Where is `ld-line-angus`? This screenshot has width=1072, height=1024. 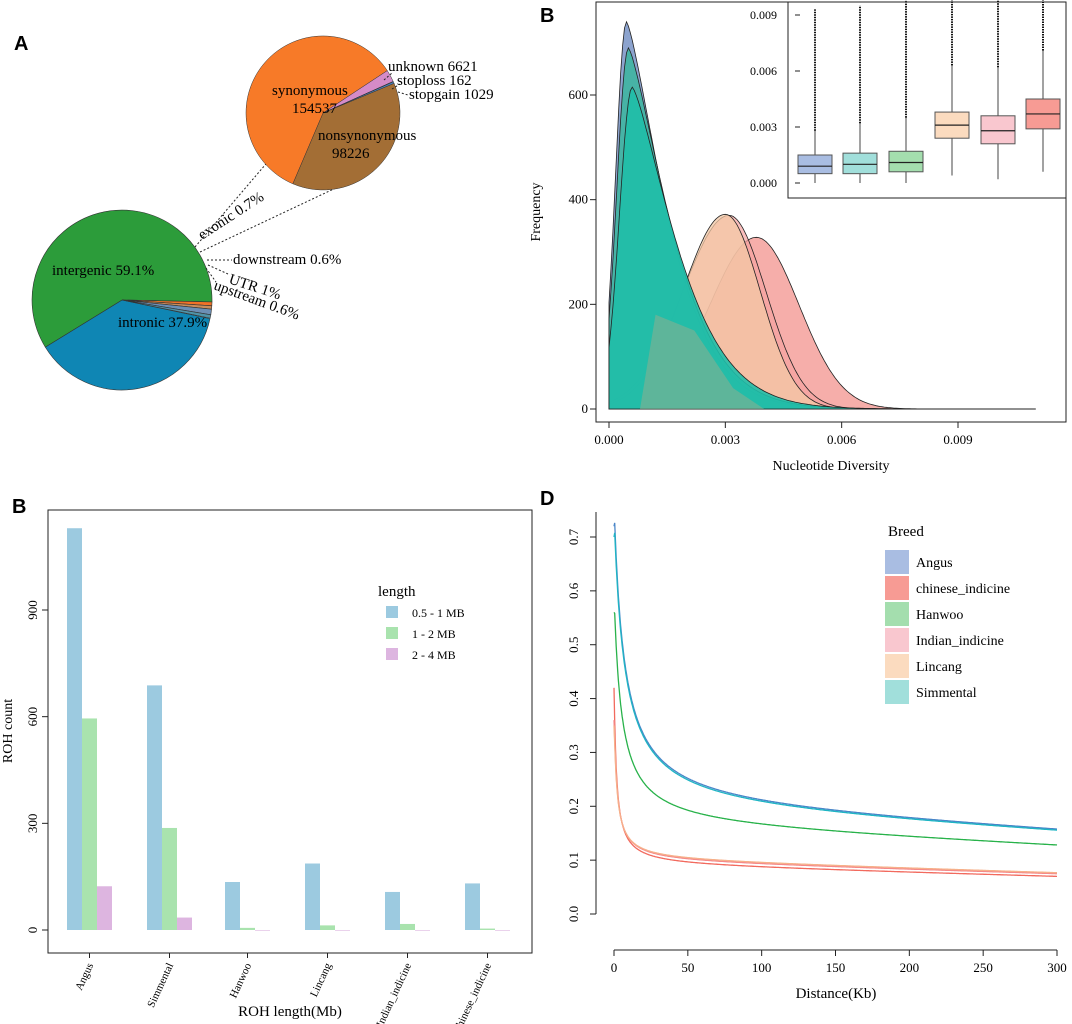
ld-line-angus is located at coordinates (835, 676).